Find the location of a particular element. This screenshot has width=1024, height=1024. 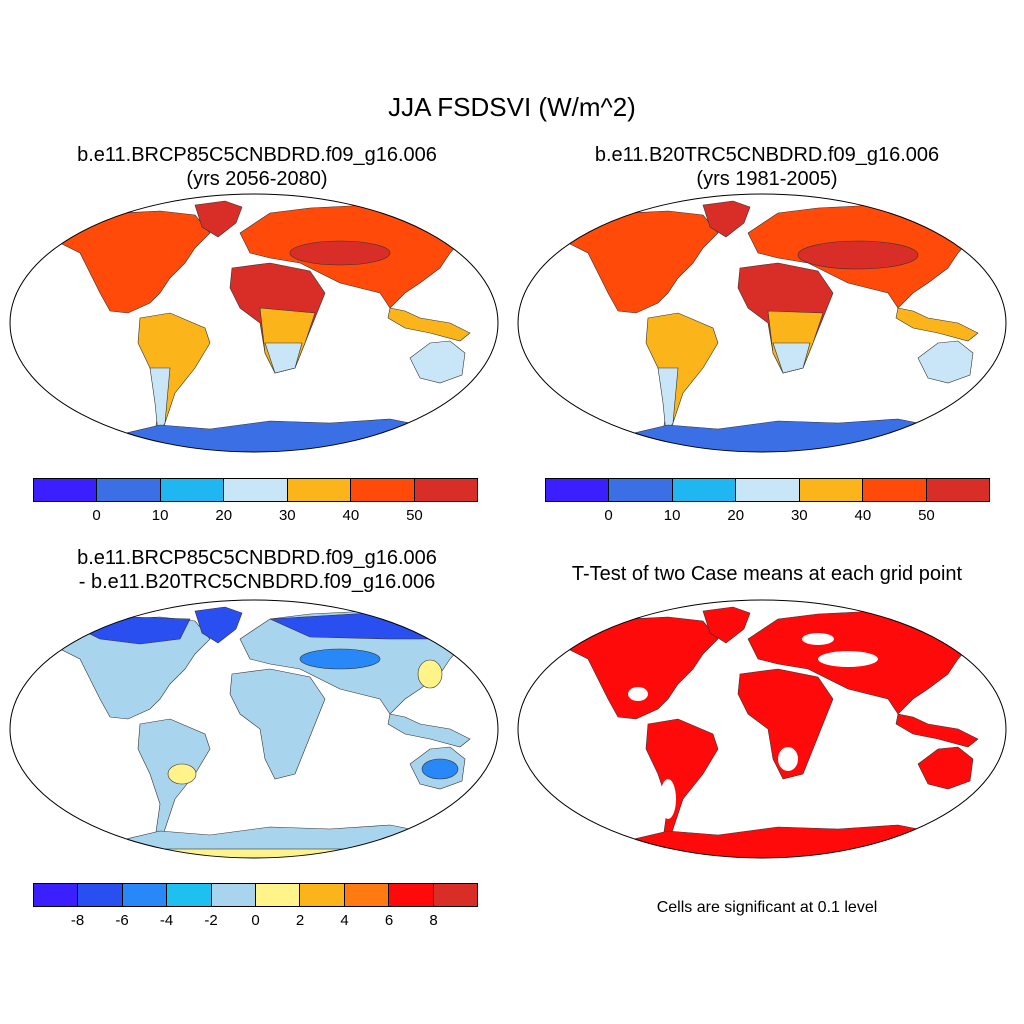

colorbar-tick-label: 4 is located at coordinates (344, 920).